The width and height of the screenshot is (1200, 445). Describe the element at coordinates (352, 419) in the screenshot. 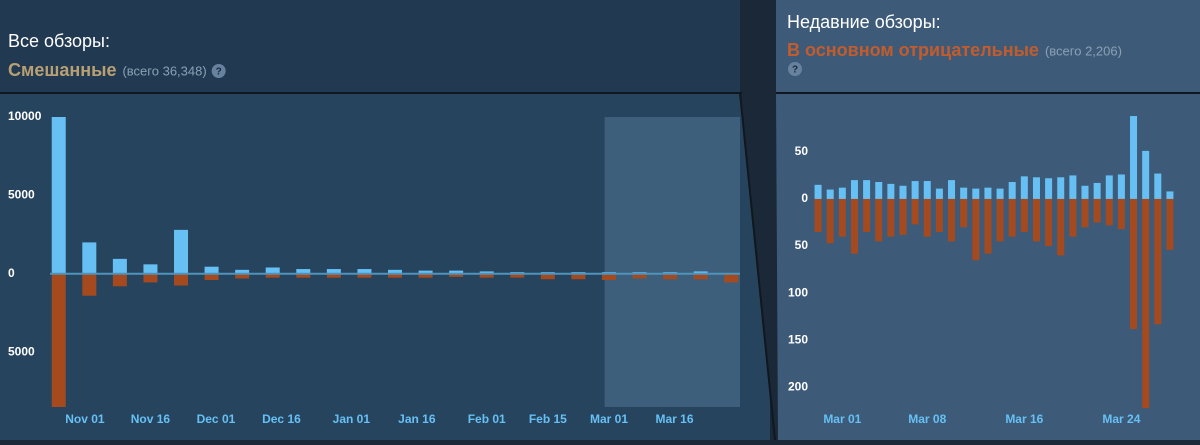

I see `x-tick-label: Jan 01` at that location.